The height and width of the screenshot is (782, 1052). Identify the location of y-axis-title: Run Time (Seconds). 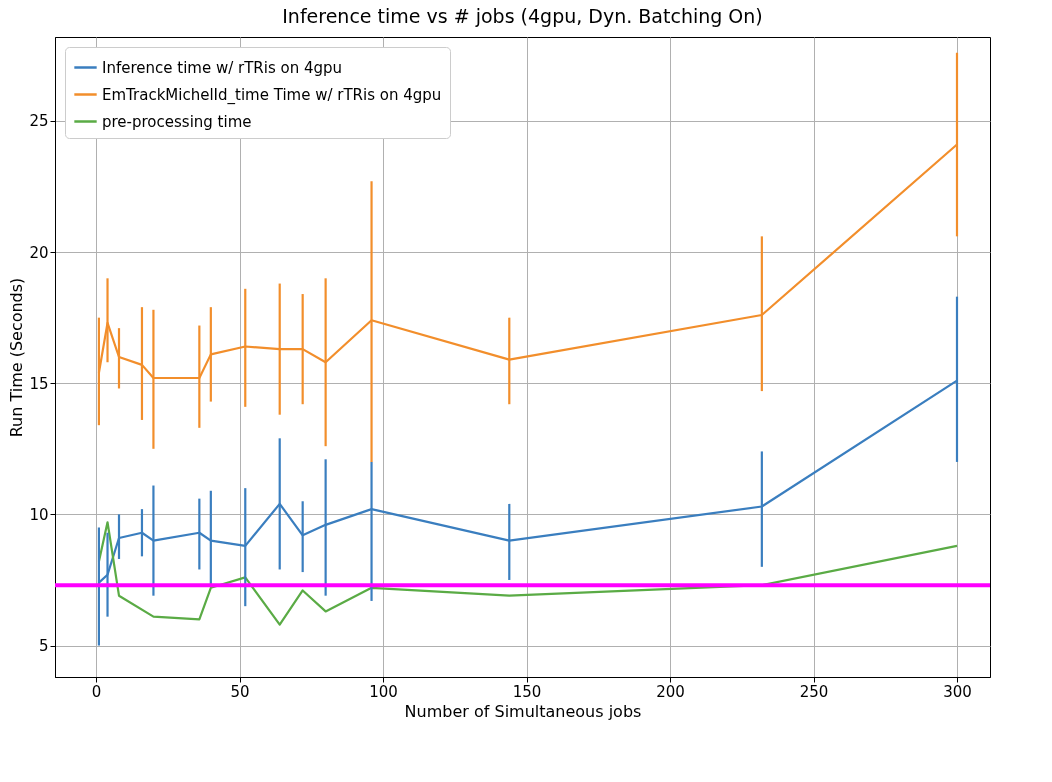
(17, 357).